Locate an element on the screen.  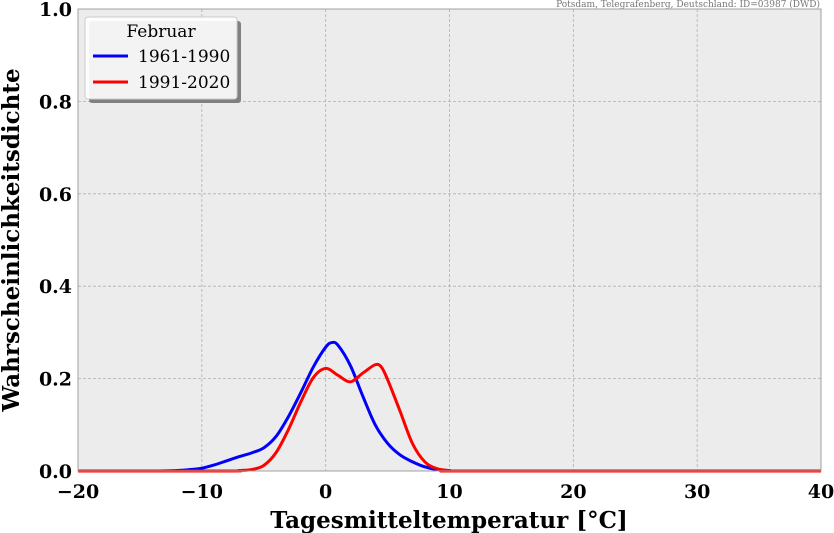
x-tick-label: 20 is located at coordinates (573, 492).